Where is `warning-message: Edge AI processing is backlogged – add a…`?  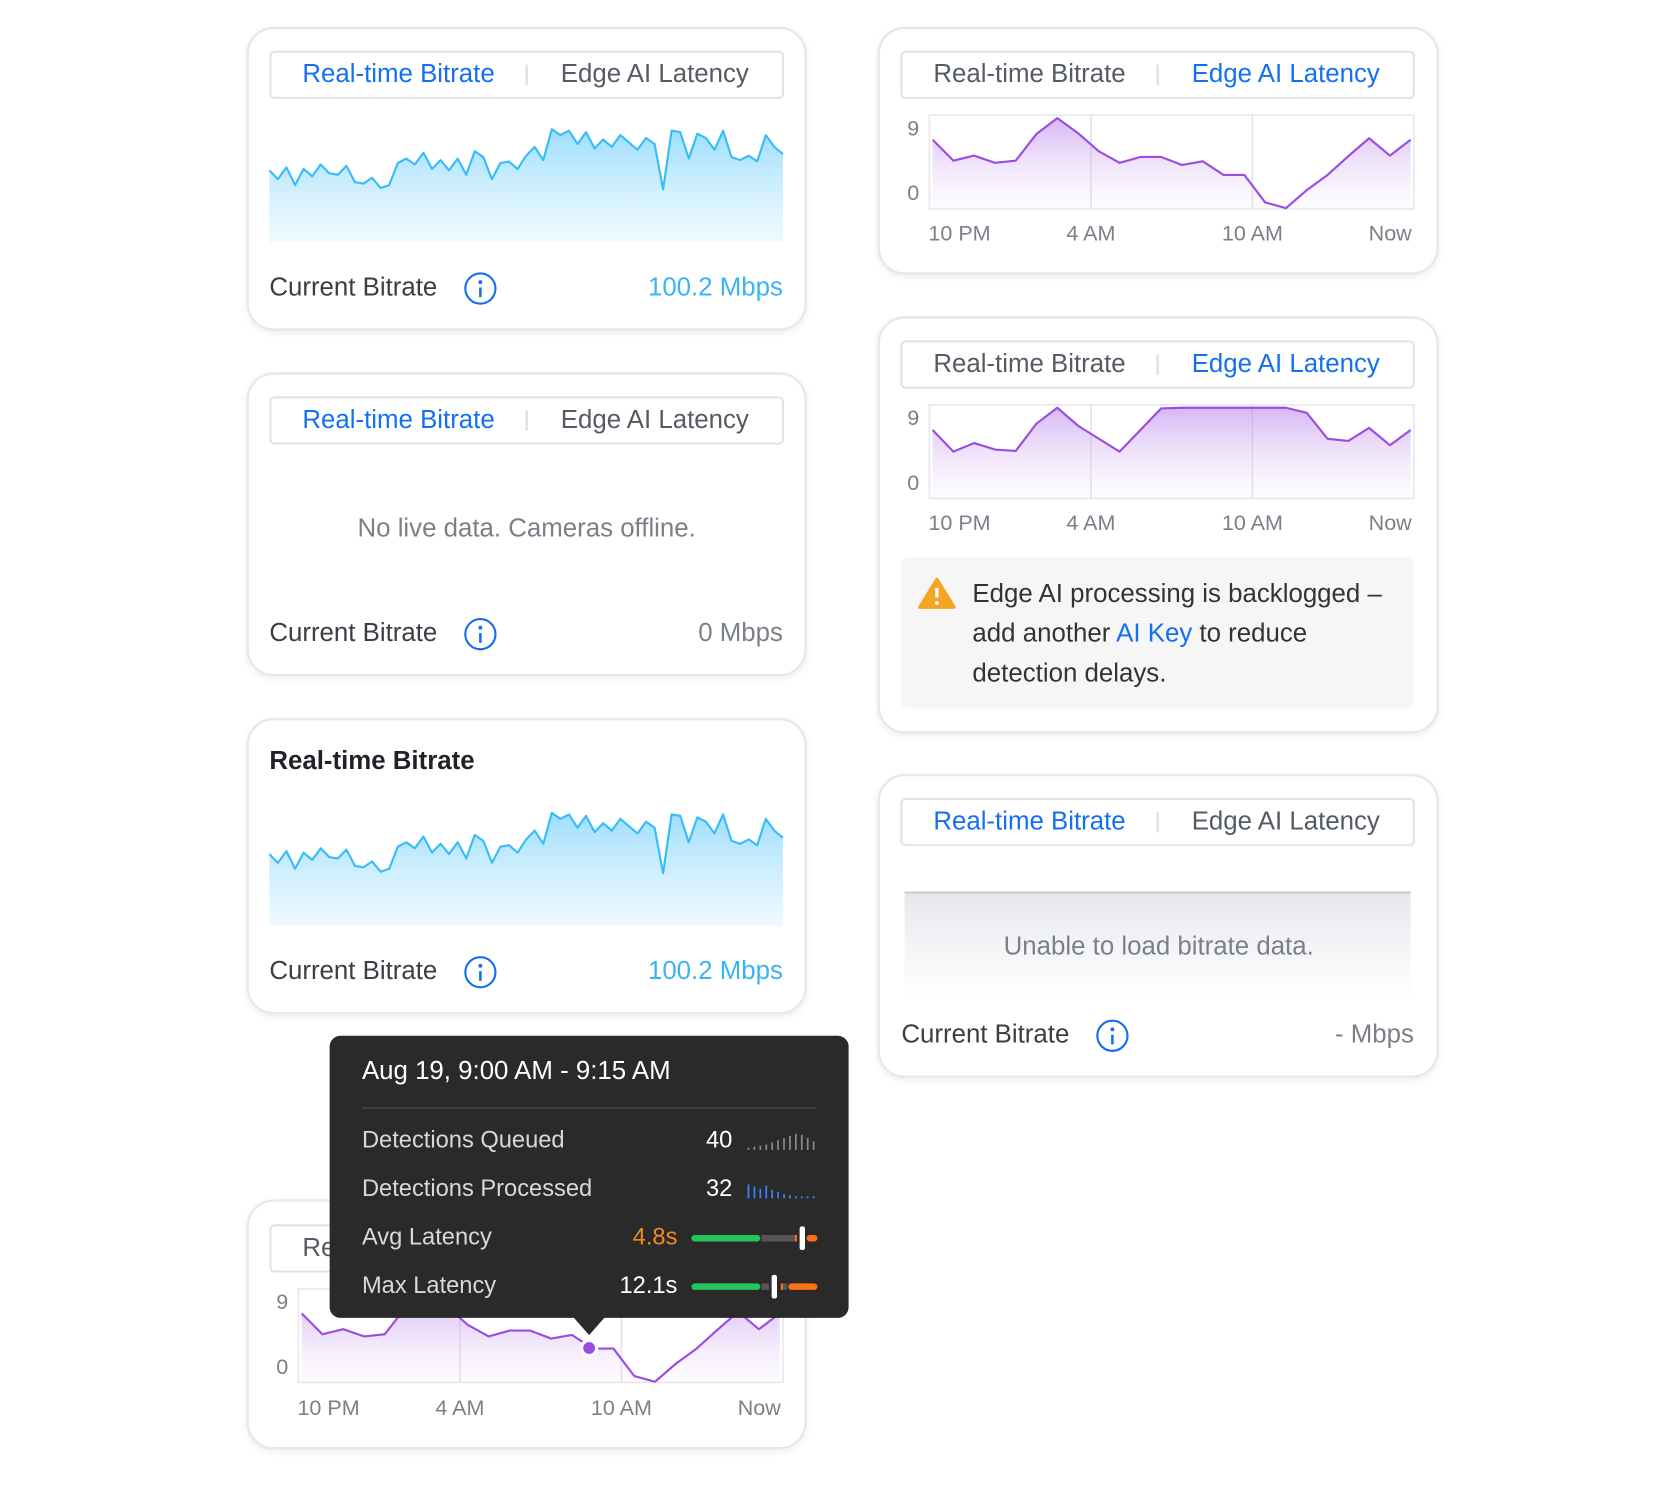
warning-message: Edge AI processing is backlogged – add a… is located at coordinates (1187, 634).